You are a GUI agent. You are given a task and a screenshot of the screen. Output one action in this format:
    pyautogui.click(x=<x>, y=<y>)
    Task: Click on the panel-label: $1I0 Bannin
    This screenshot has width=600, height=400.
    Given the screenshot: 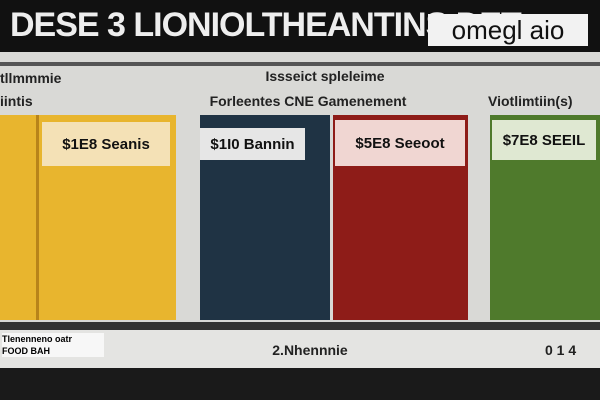 What is the action you would take?
    pyautogui.click(x=252, y=144)
    